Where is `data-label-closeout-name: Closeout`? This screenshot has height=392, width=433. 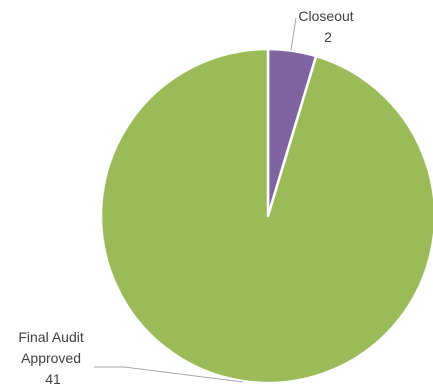
data-label-closeout-name: Closeout is located at coordinates (325, 16).